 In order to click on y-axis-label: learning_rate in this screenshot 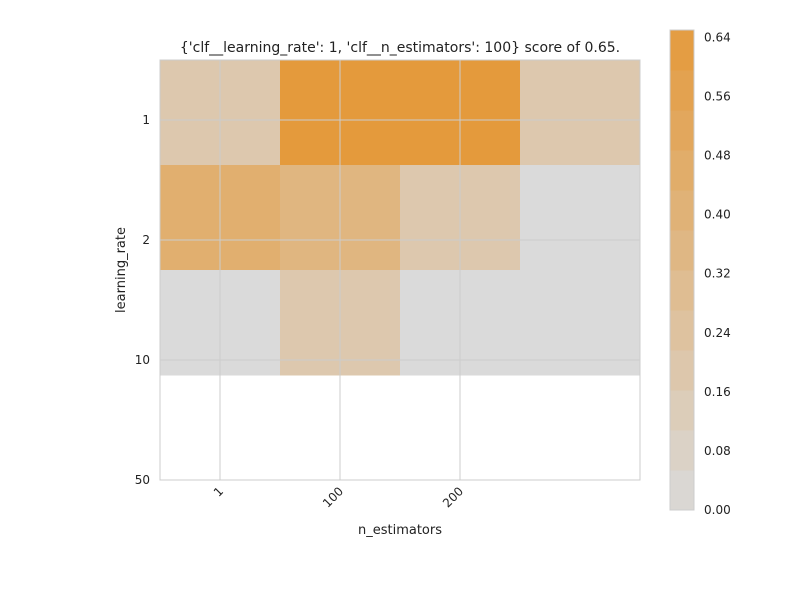, I will do `click(121, 270)`.